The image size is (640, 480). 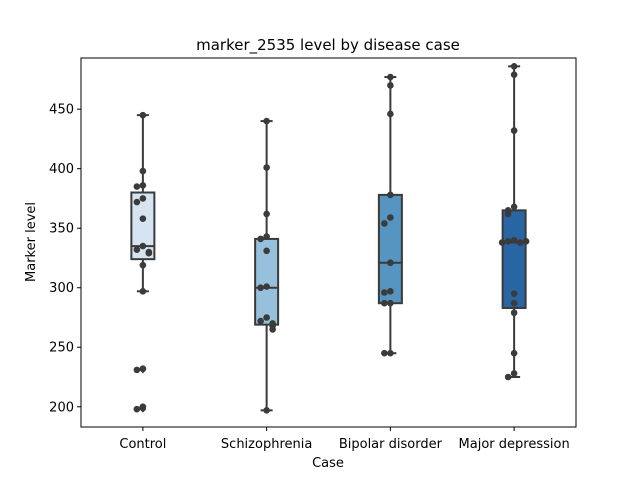 What do you see at coordinates (61, 169) in the screenshot?
I see `y-tick-label: 400` at bounding box center [61, 169].